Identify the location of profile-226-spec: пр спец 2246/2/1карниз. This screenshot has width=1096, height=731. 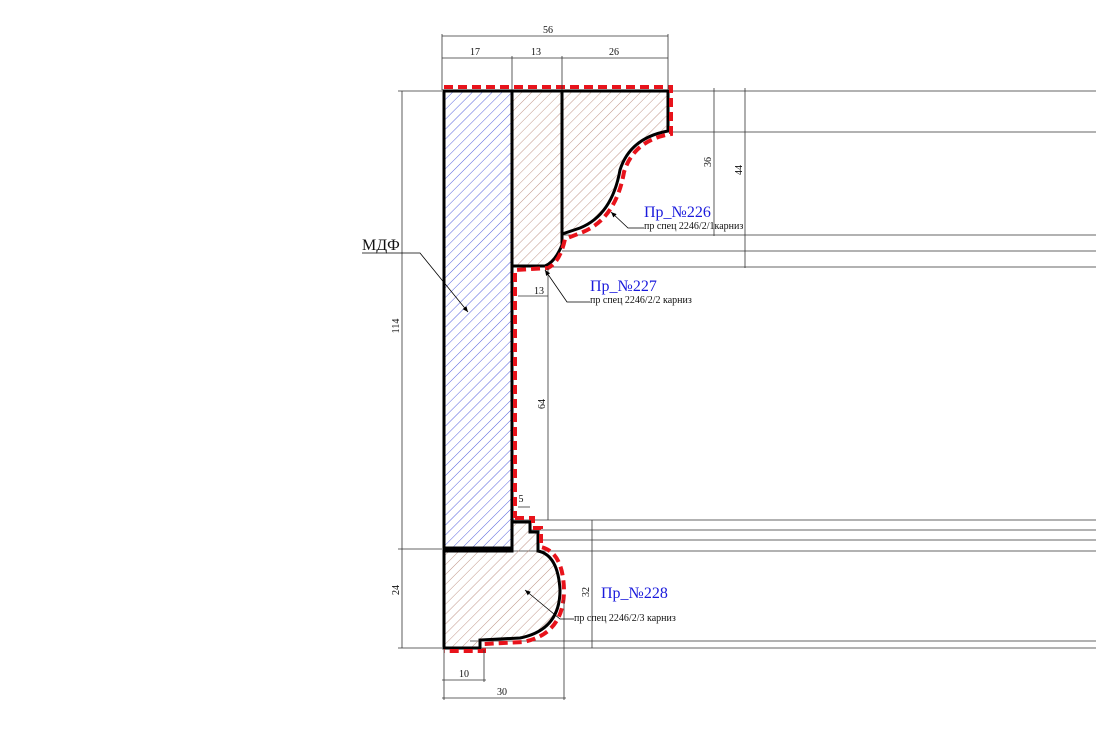
(693, 226).